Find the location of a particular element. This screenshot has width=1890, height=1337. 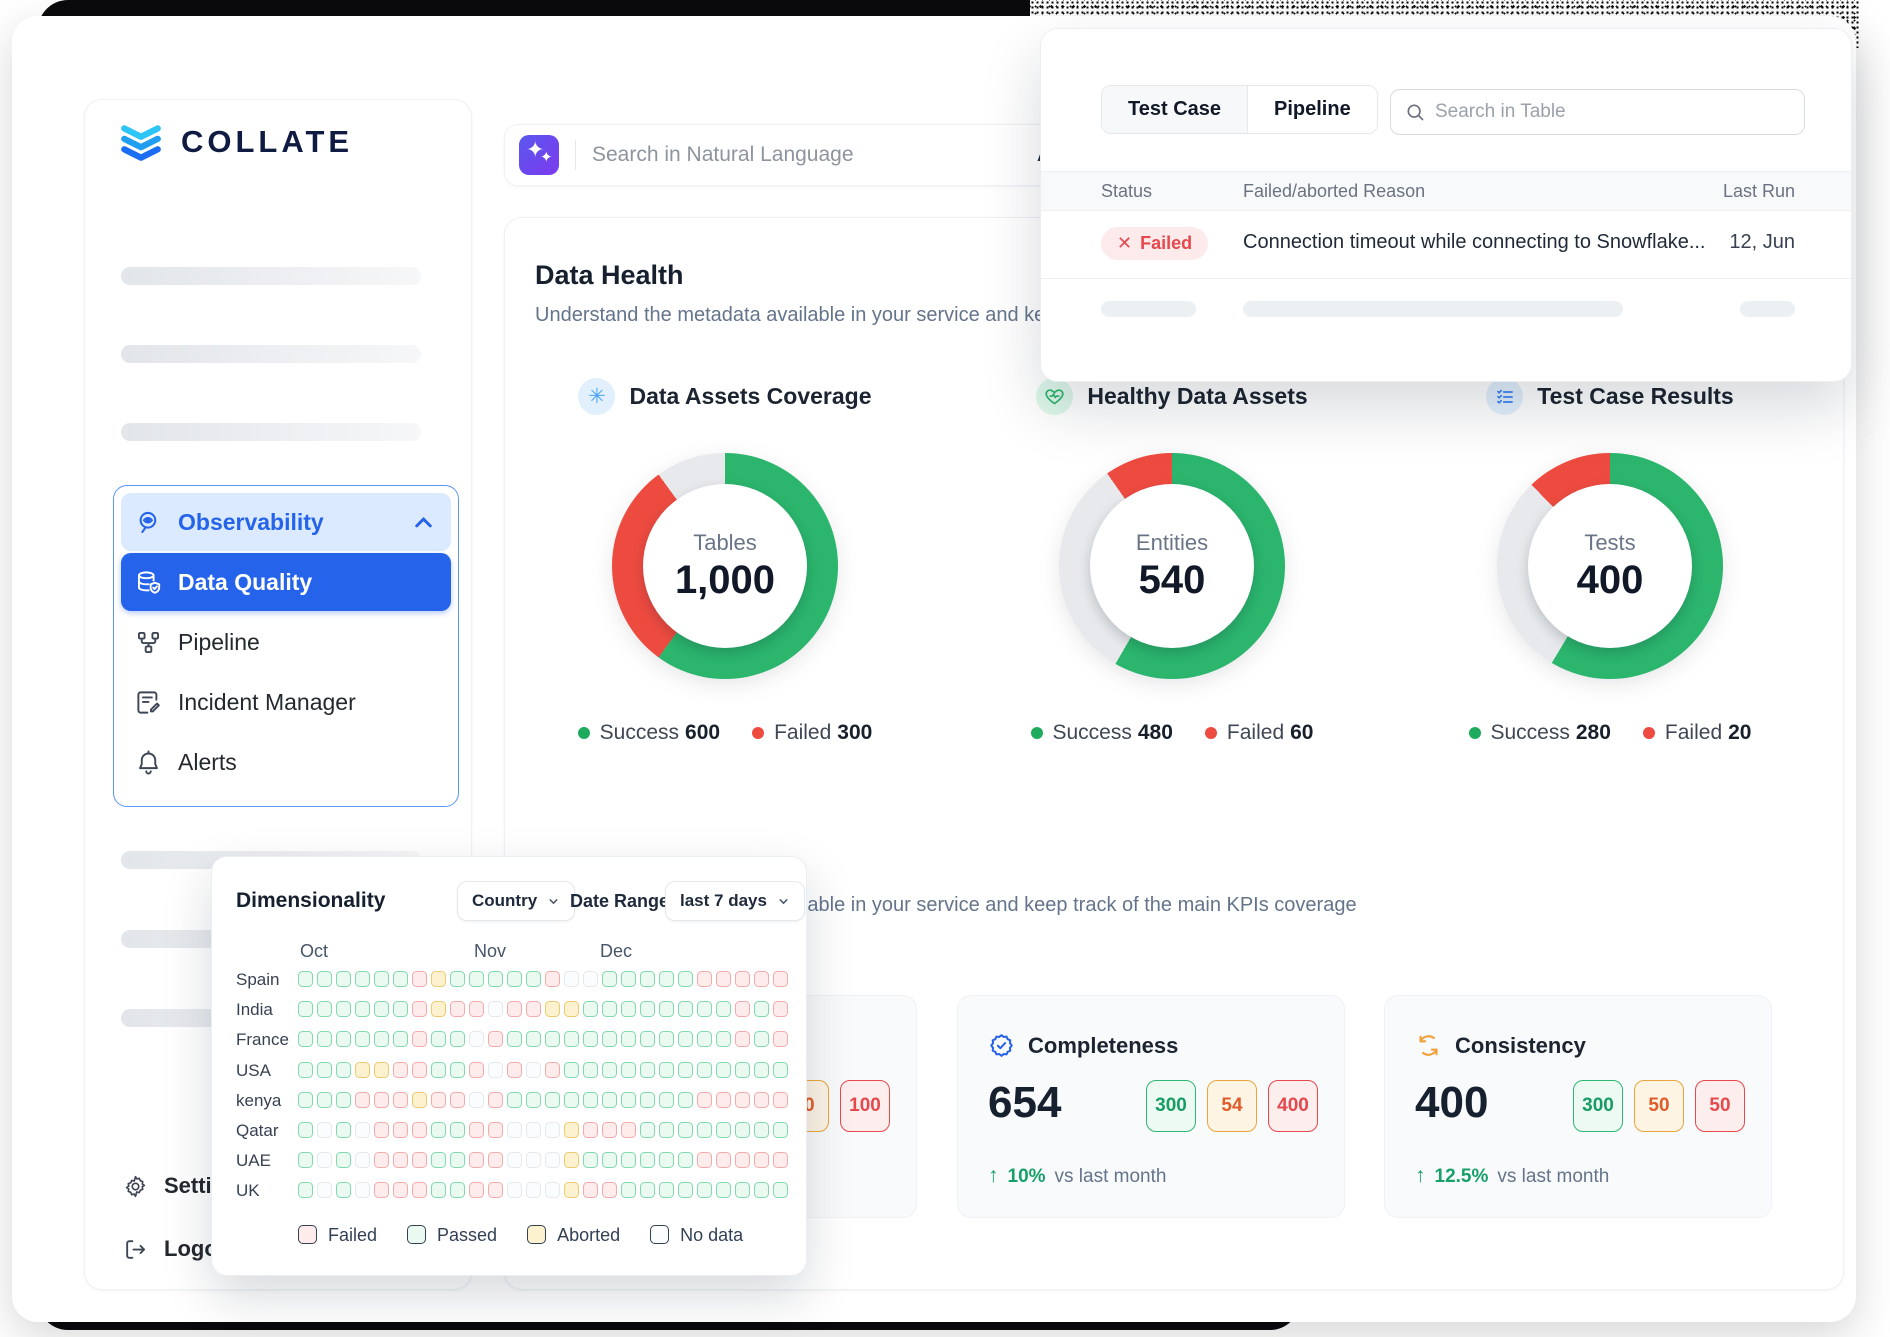

sidebar-item-pipeline: Pipeline is located at coordinates (286, 642).